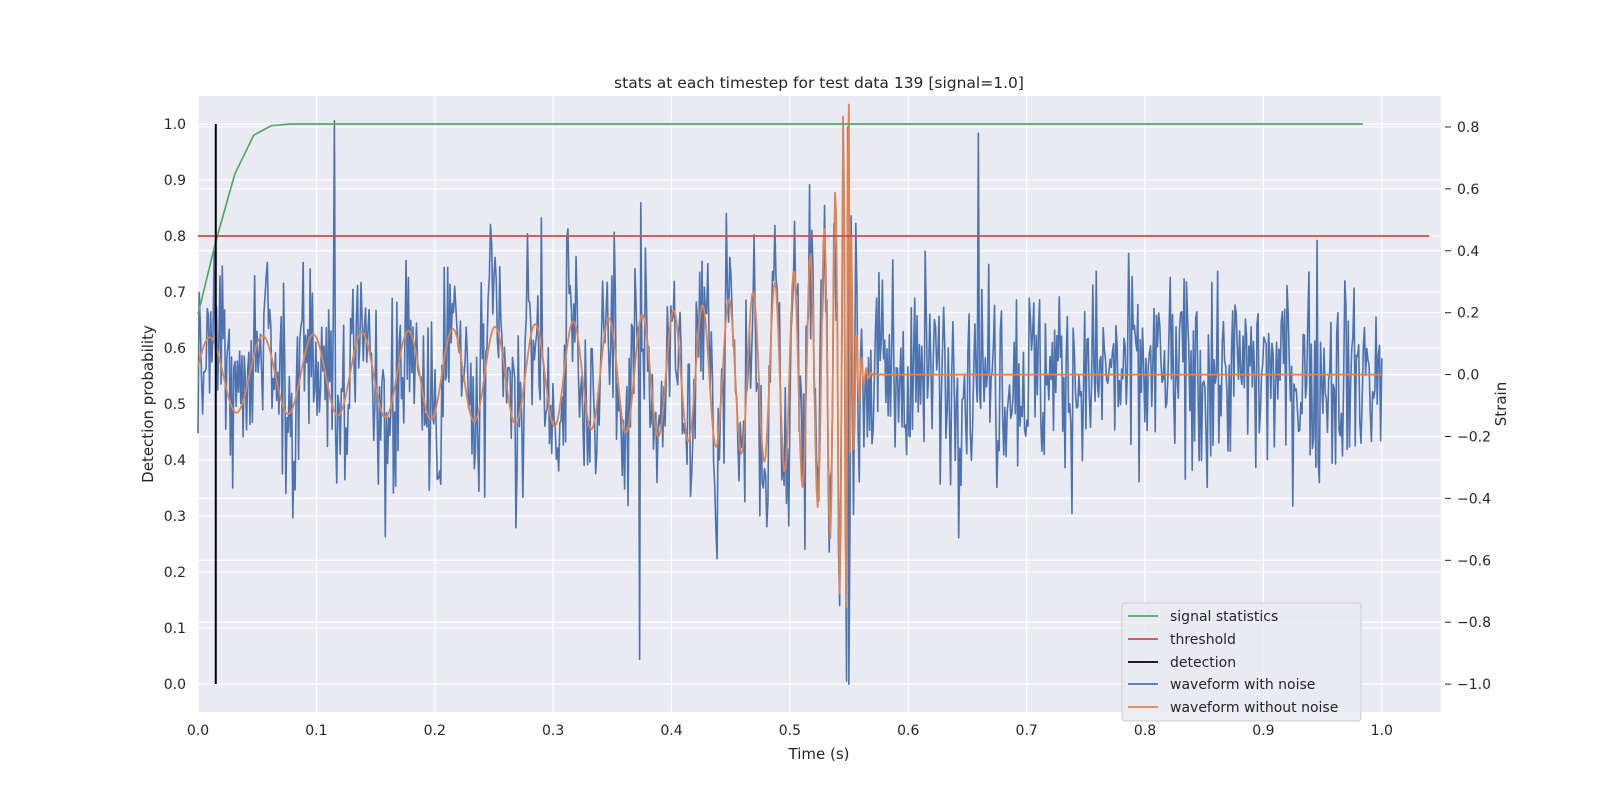 Image resolution: width=1600 pixels, height=800 pixels. Describe the element at coordinates (316, 731) in the screenshot. I see `x-tick-label: 0.1` at that location.